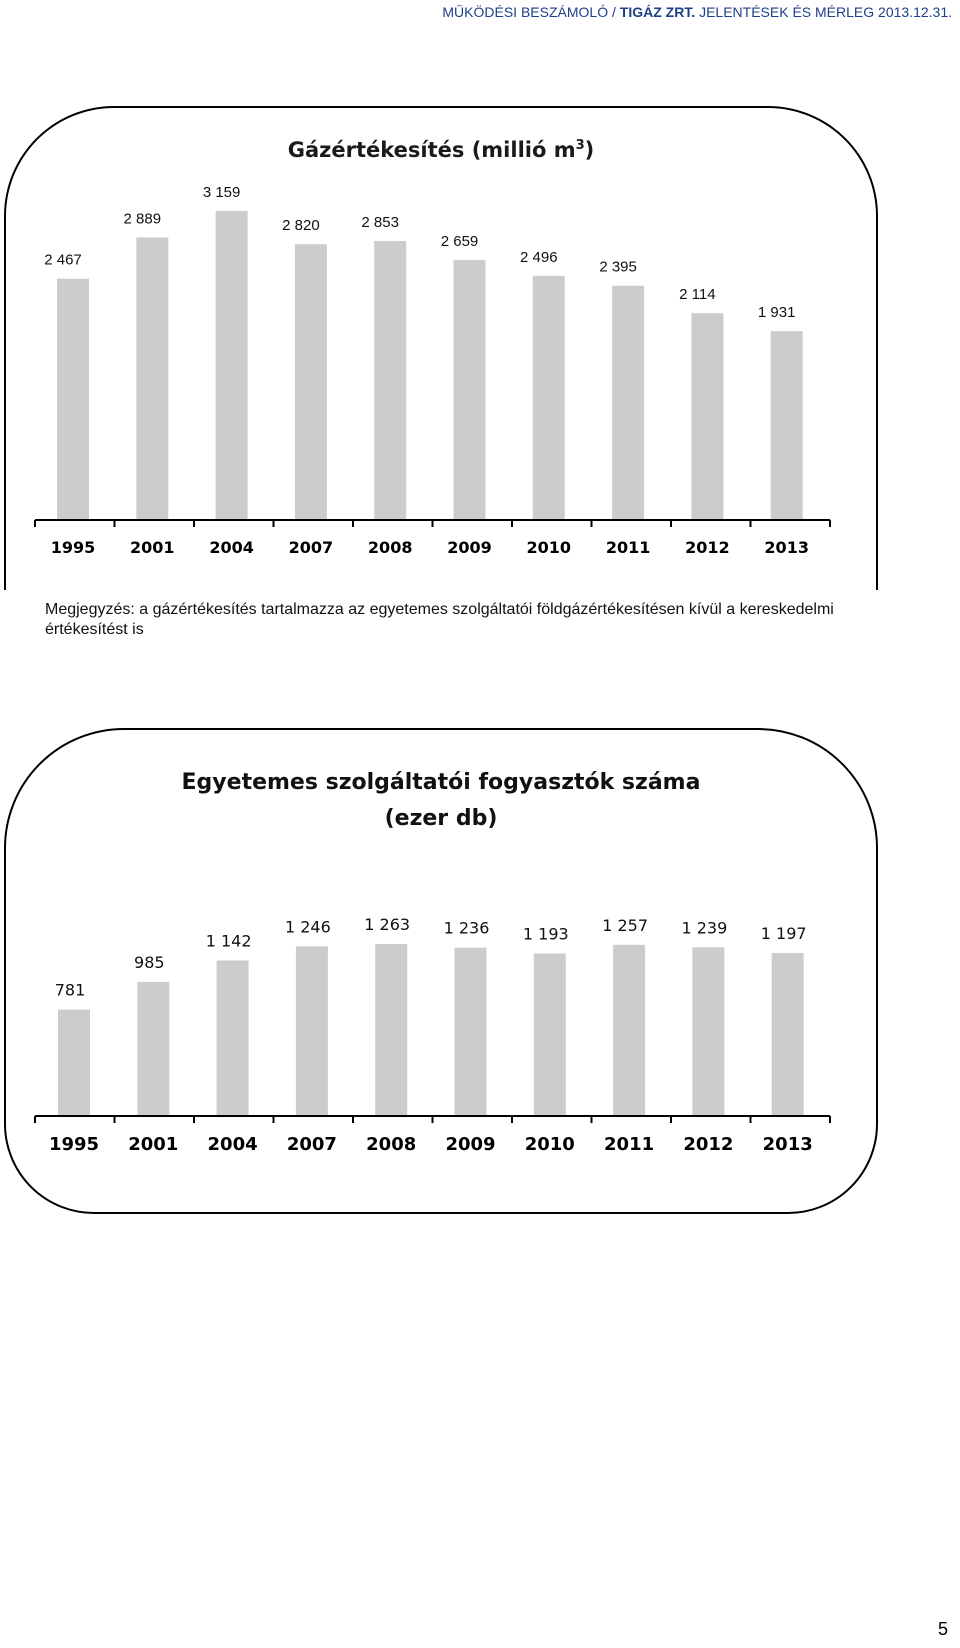 This screenshot has height=1648, width=960. Describe the element at coordinates (657, 12) in the screenshot. I see `header-org: TIGÁZ ZRT.` at that location.